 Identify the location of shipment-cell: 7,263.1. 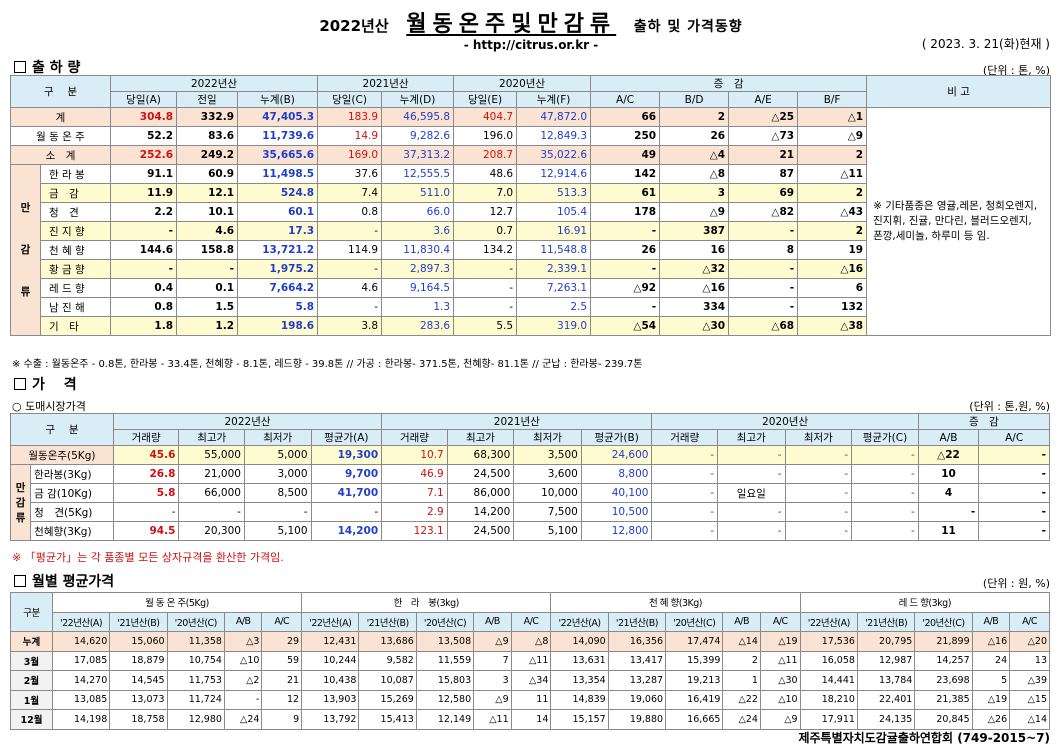
(554, 288).